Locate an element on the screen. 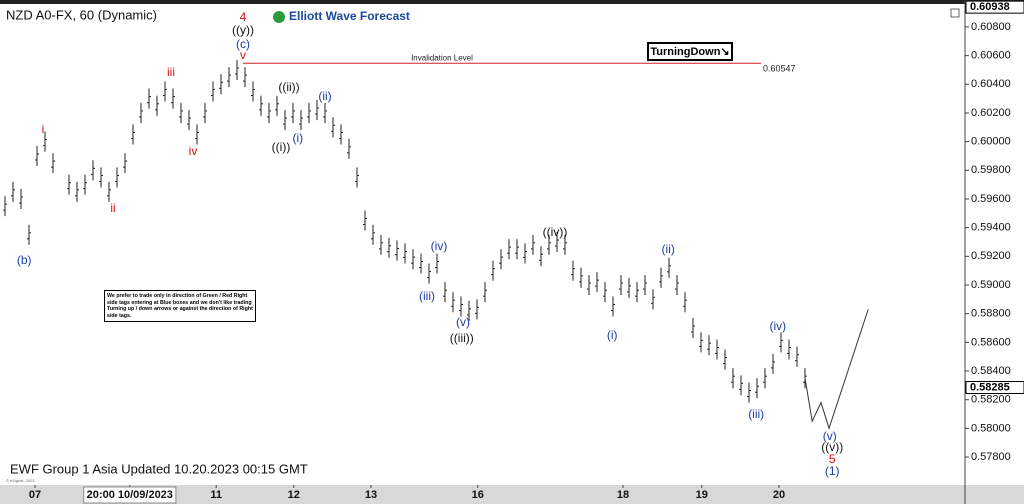 The width and height of the screenshot is (1024, 504). brand: Elliott Wave Forecast is located at coordinates (349, 16).